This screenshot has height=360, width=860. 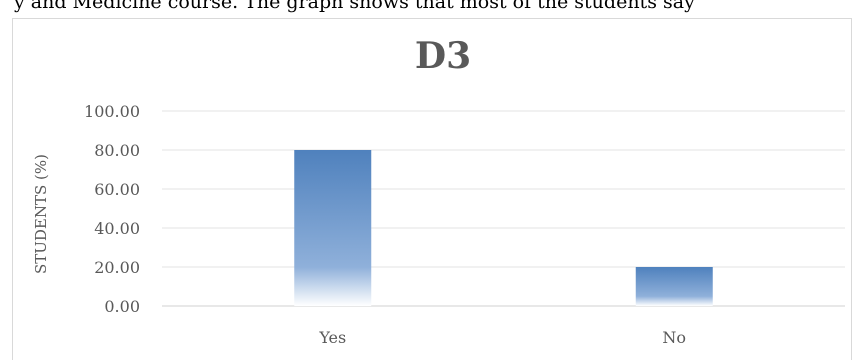 What do you see at coordinates (112, 209) in the screenshot?
I see `y-tick-labels: 0.00 20.00 40.00 60.00 80.00 100.00` at bounding box center [112, 209].